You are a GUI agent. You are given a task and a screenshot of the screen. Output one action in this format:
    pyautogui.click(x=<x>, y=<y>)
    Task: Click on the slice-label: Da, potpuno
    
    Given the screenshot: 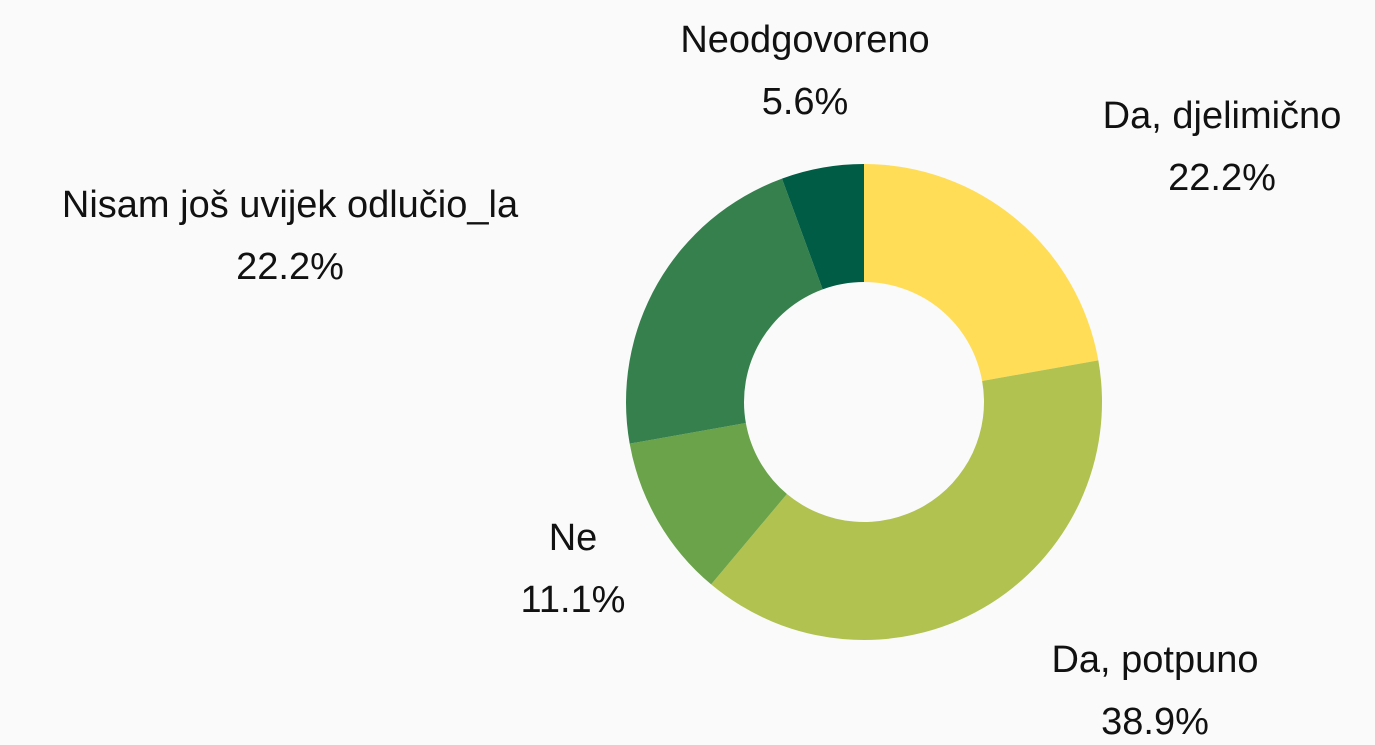 What is the action you would take?
    pyautogui.click(x=1154, y=660)
    